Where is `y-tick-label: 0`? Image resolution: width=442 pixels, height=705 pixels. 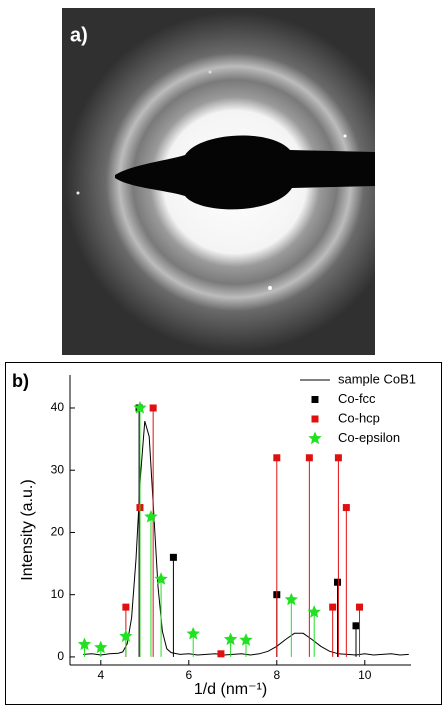 y-tick-label: 0 is located at coordinates (60, 656).